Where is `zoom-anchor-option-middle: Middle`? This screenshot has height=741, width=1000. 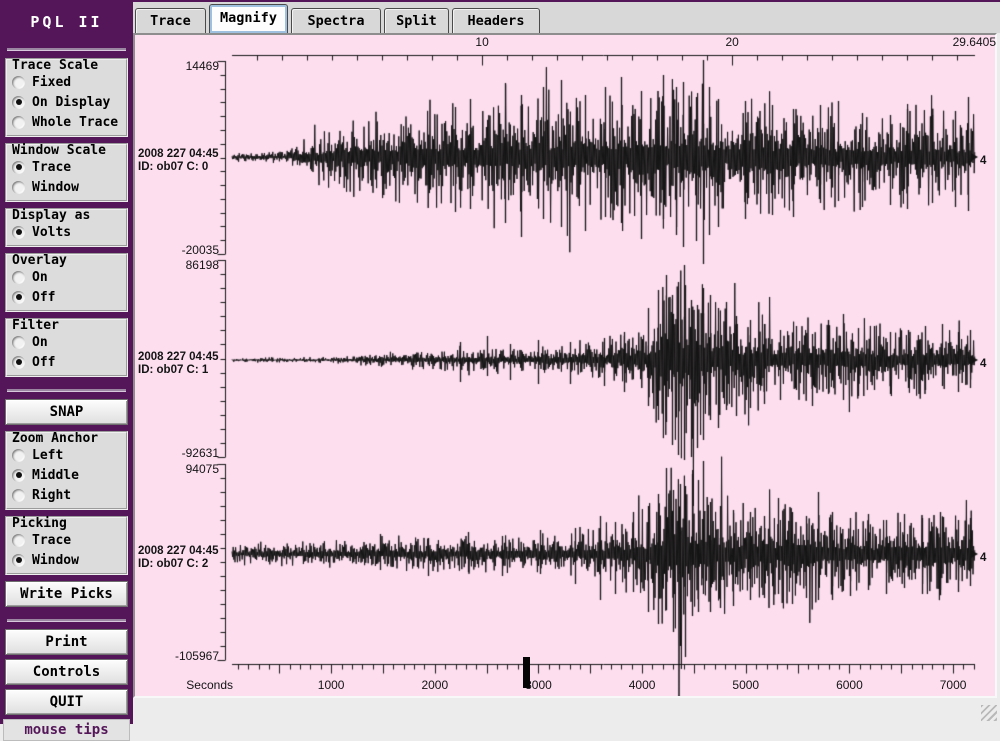 zoom-anchor-option-middle: Middle is located at coordinates (66, 475).